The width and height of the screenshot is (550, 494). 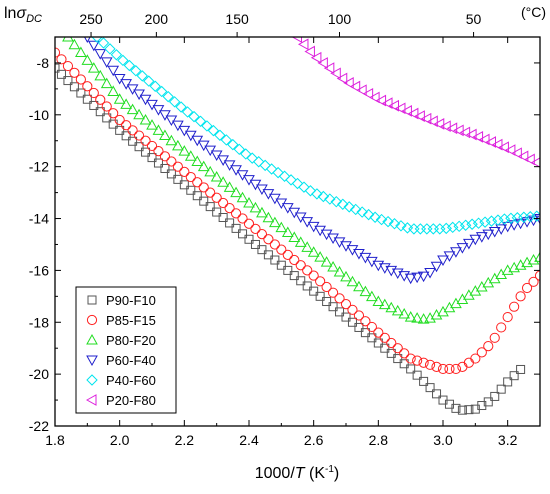 What do you see at coordinates (336, 473) in the screenshot?
I see `x-axis-title-unit-close: )` at bounding box center [336, 473].